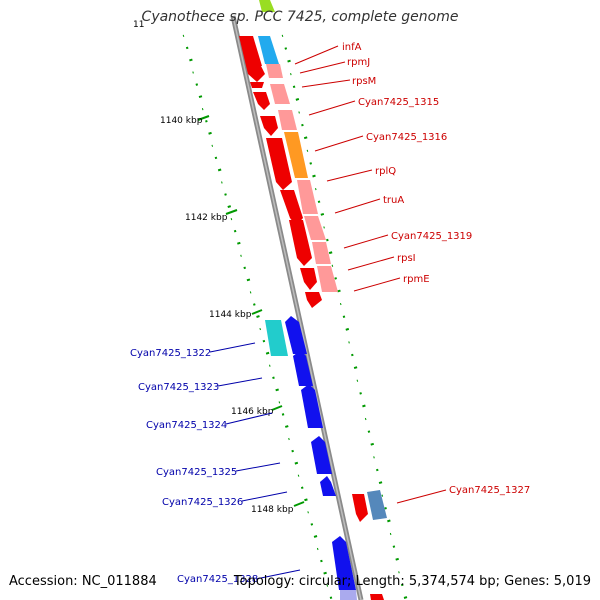 The width and height of the screenshot is (600, 600). Describe the element at coordinates (178, 387) in the screenshot. I see `gene-label: Cyan7425_1323` at that location.